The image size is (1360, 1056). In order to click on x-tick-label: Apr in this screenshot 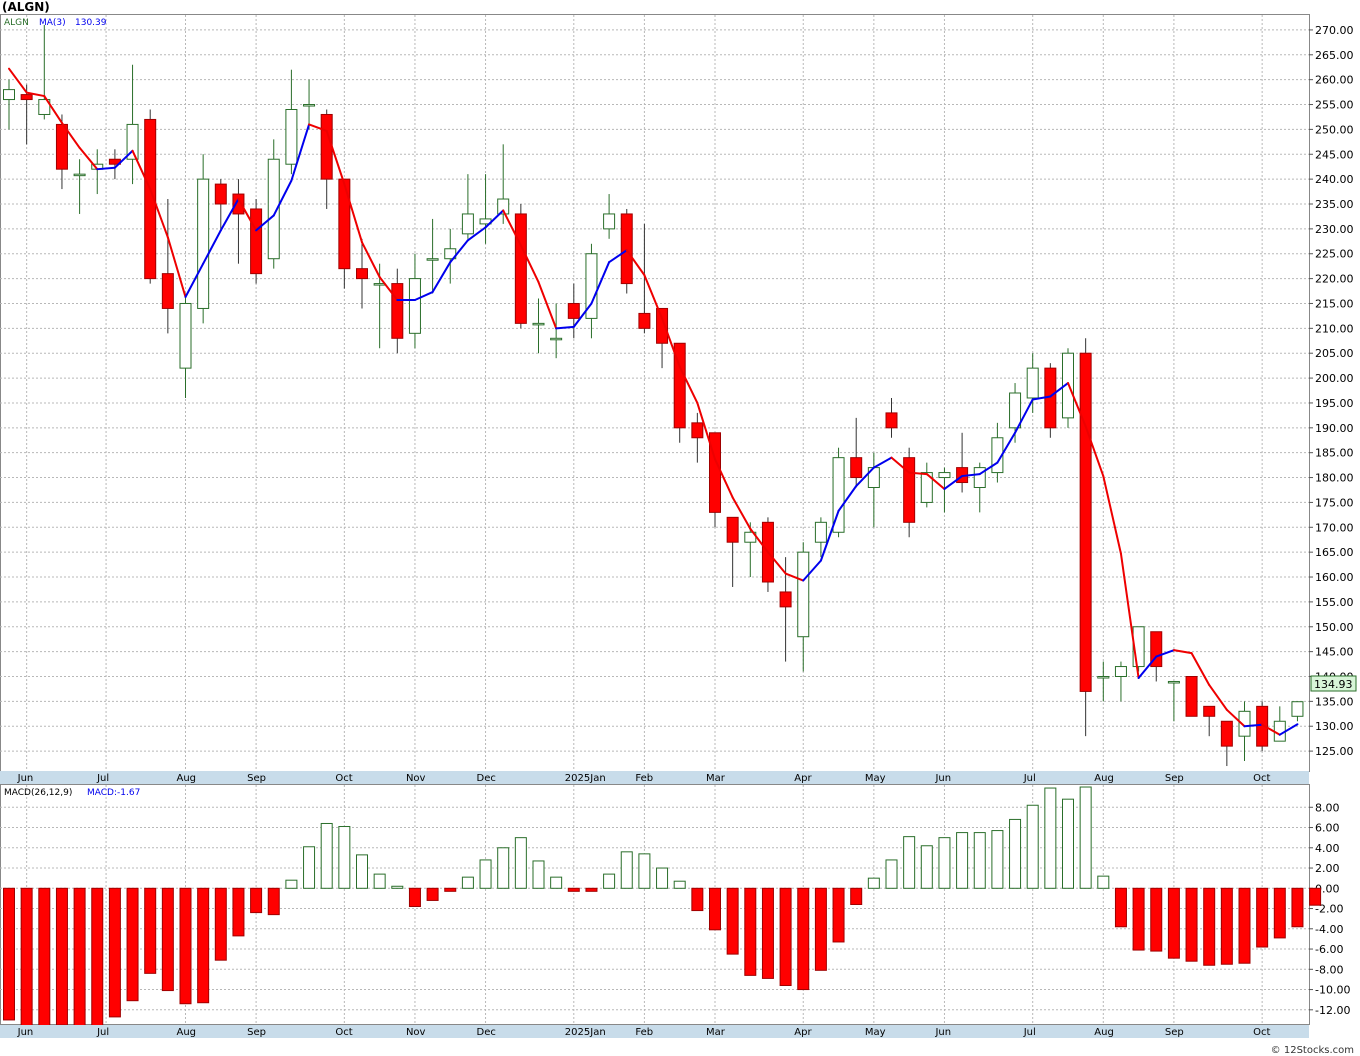, I will do `click(803, 778)`.